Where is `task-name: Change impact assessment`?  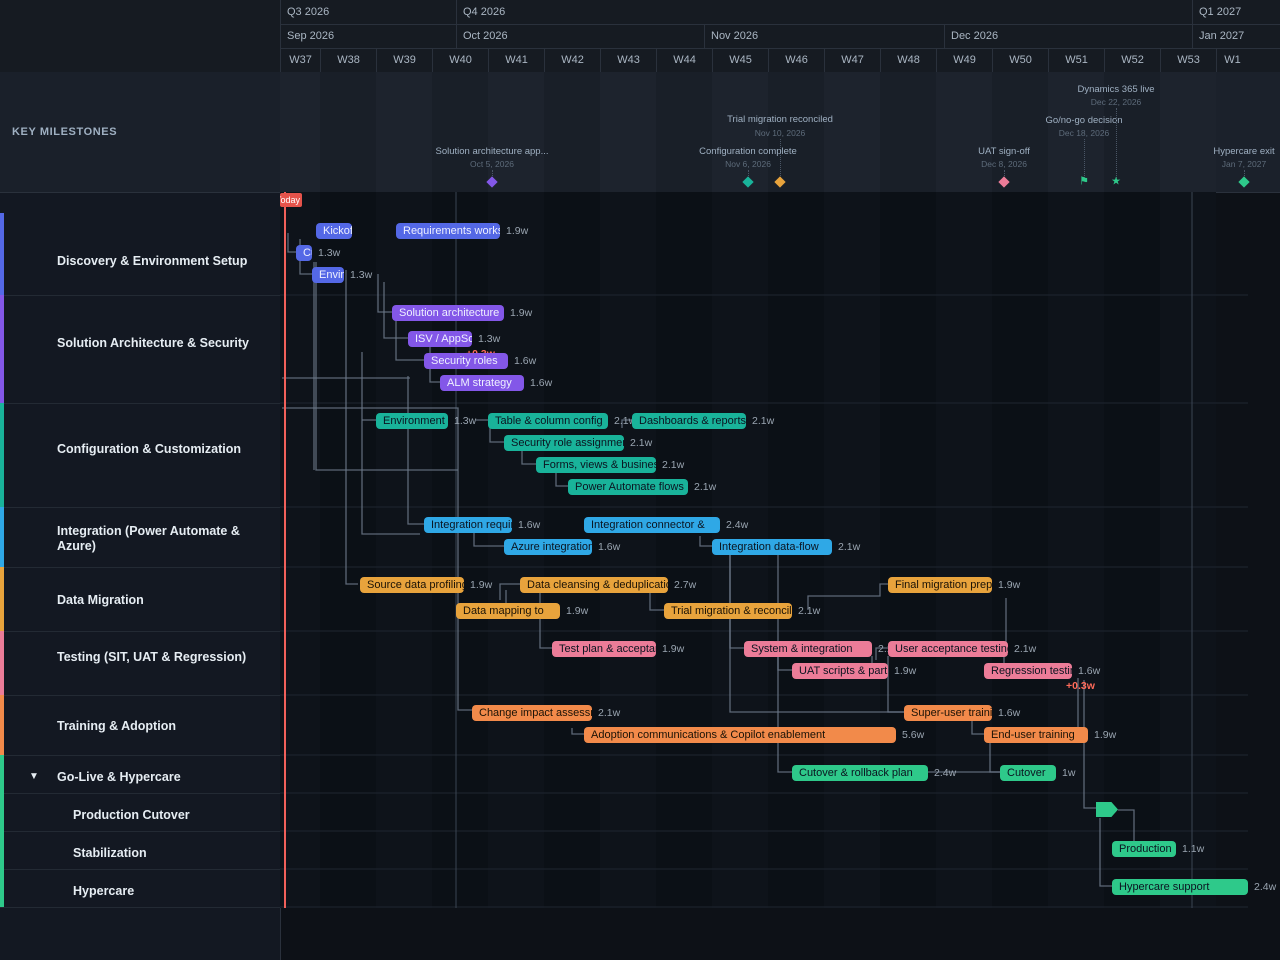 task-name: Change impact assessment is located at coordinates (535, 713).